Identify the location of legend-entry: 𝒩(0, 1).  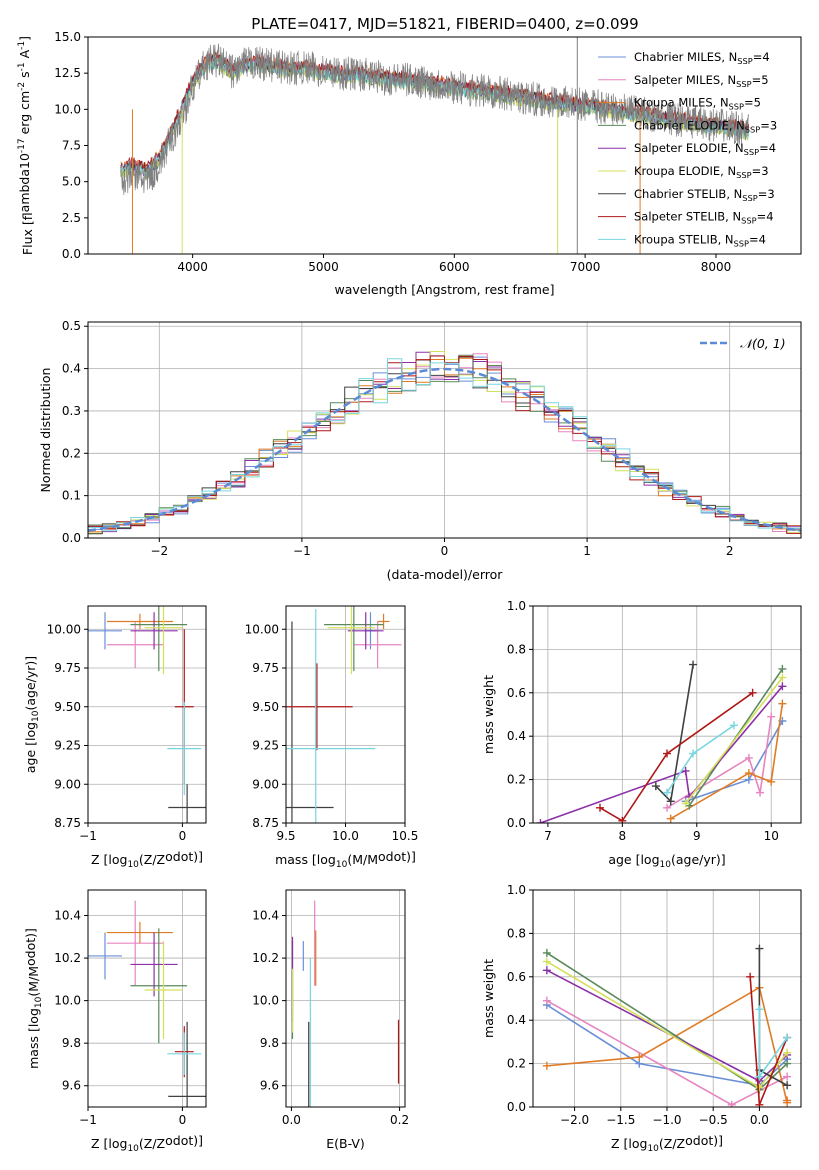
(763, 343).